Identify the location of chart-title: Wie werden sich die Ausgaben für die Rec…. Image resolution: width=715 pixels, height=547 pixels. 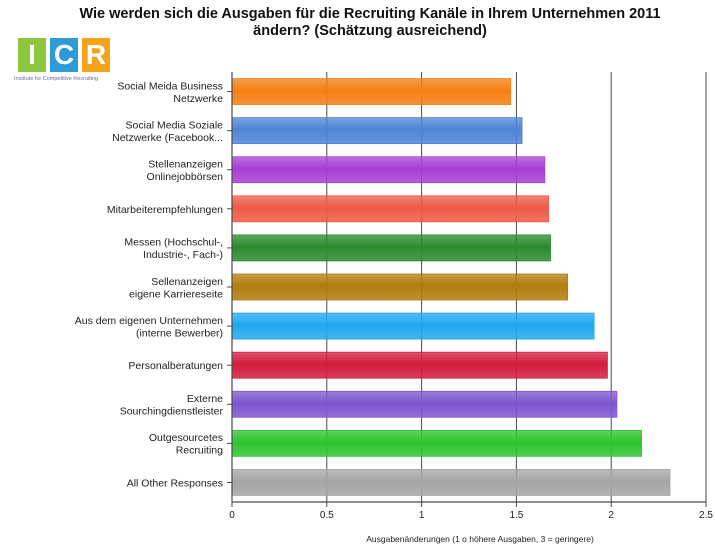
(370, 22).